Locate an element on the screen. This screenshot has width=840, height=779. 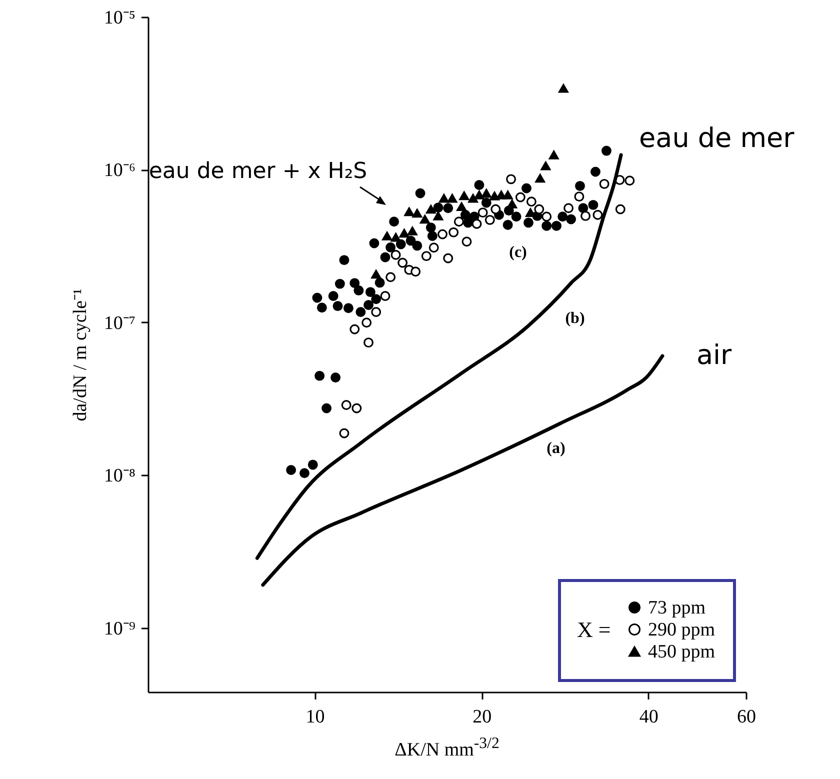
annotation: (c) is located at coordinates (518, 252).